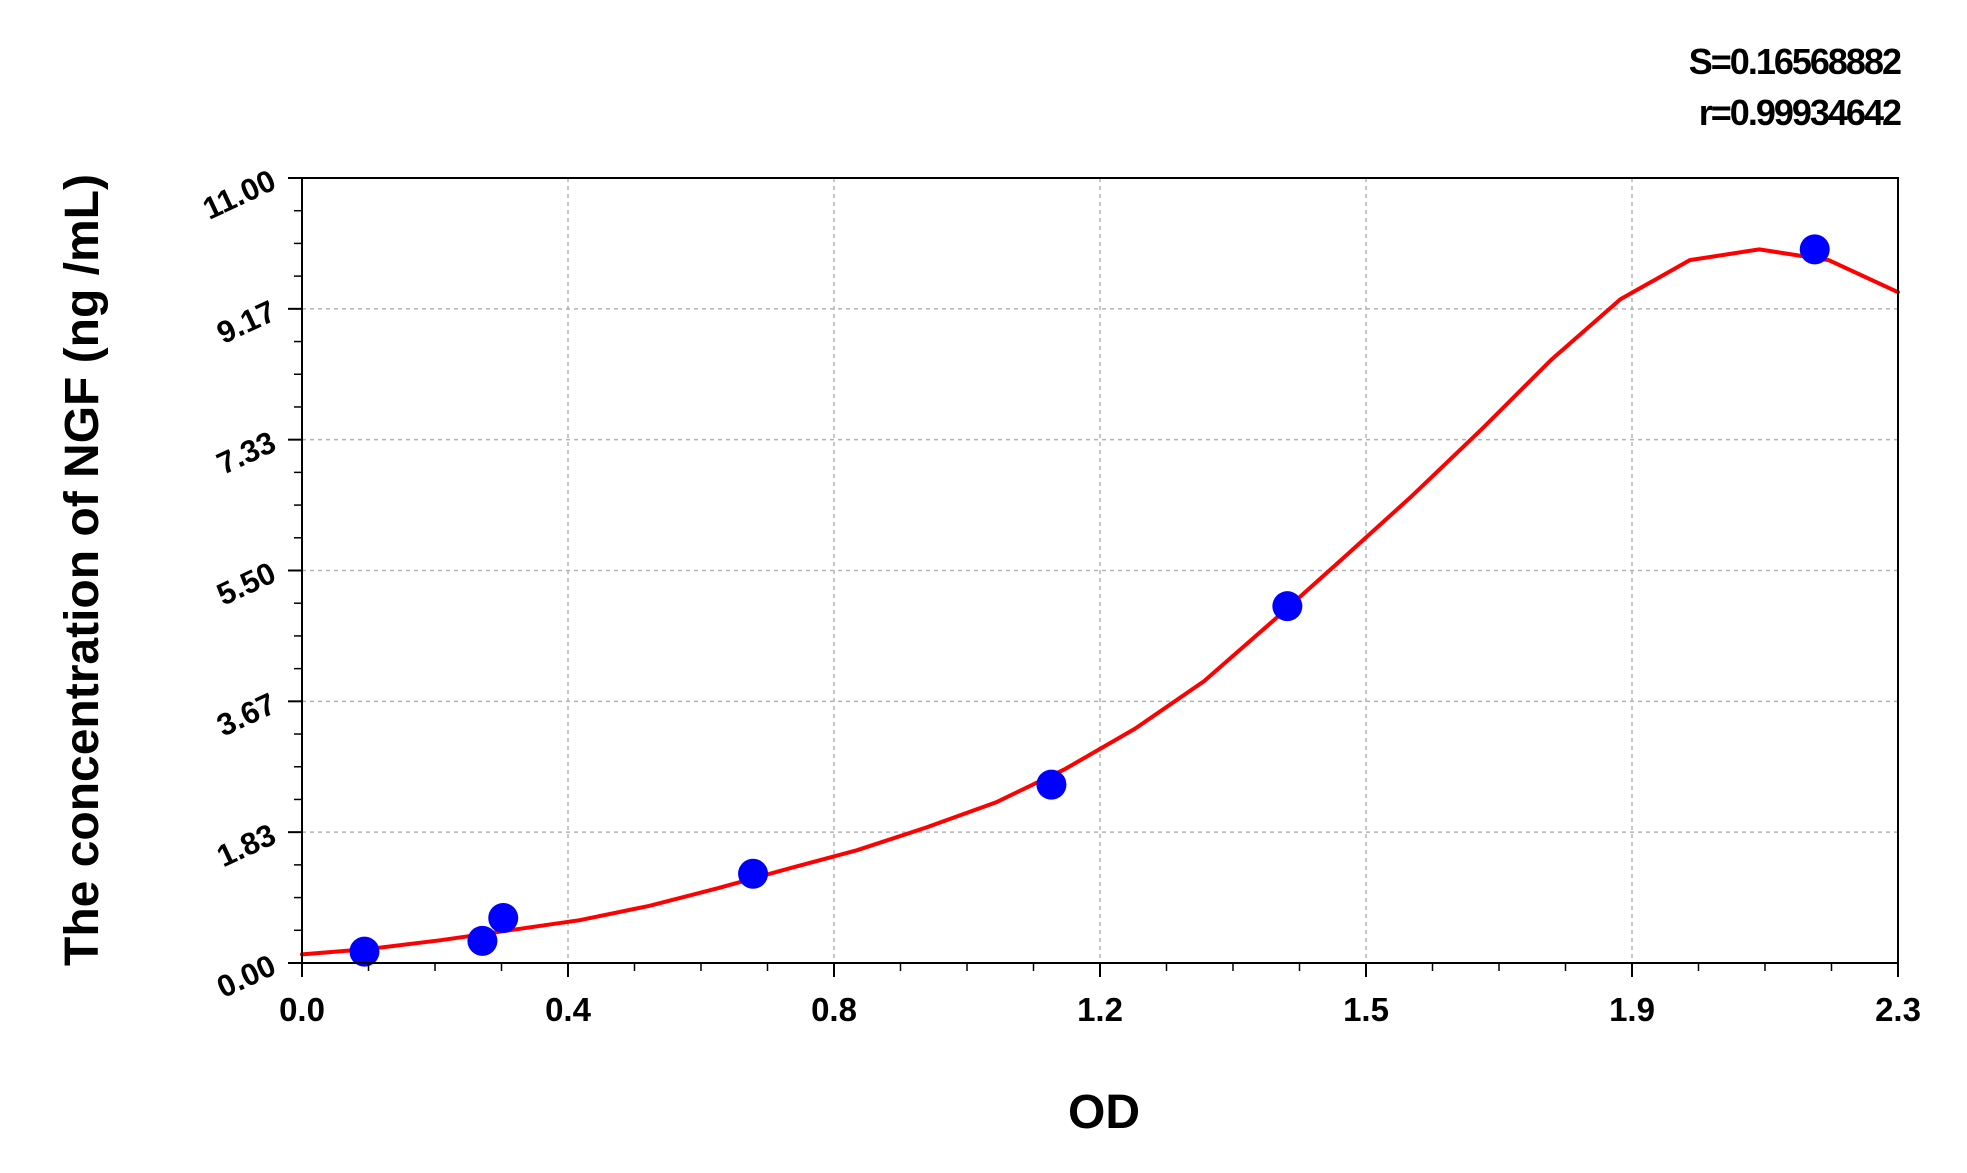 This screenshot has height=1173, width=1967. Describe the element at coordinates (1632, 1009) in the screenshot. I see `x-tick-label: 1.9` at that location.